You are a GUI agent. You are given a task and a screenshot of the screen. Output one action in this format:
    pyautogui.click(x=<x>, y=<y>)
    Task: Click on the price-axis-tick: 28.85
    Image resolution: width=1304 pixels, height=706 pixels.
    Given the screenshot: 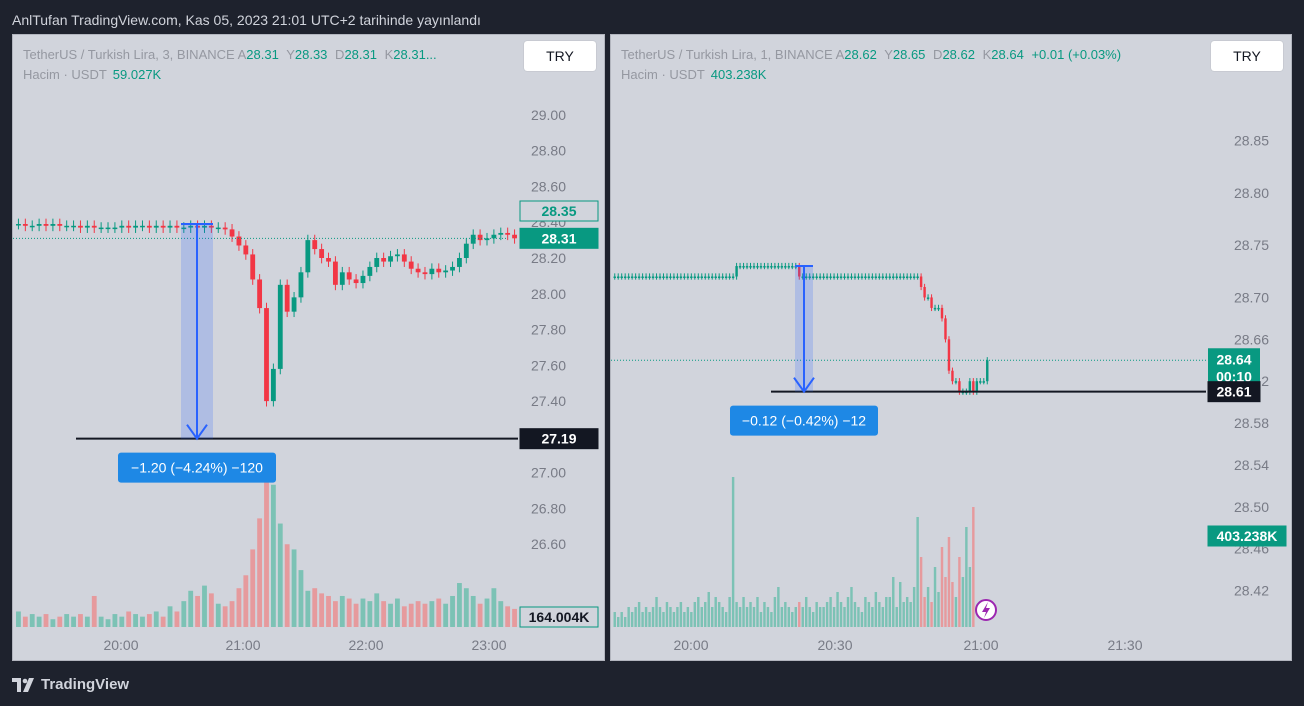 What is the action you would take?
    pyautogui.click(x=1251, y=140)
    